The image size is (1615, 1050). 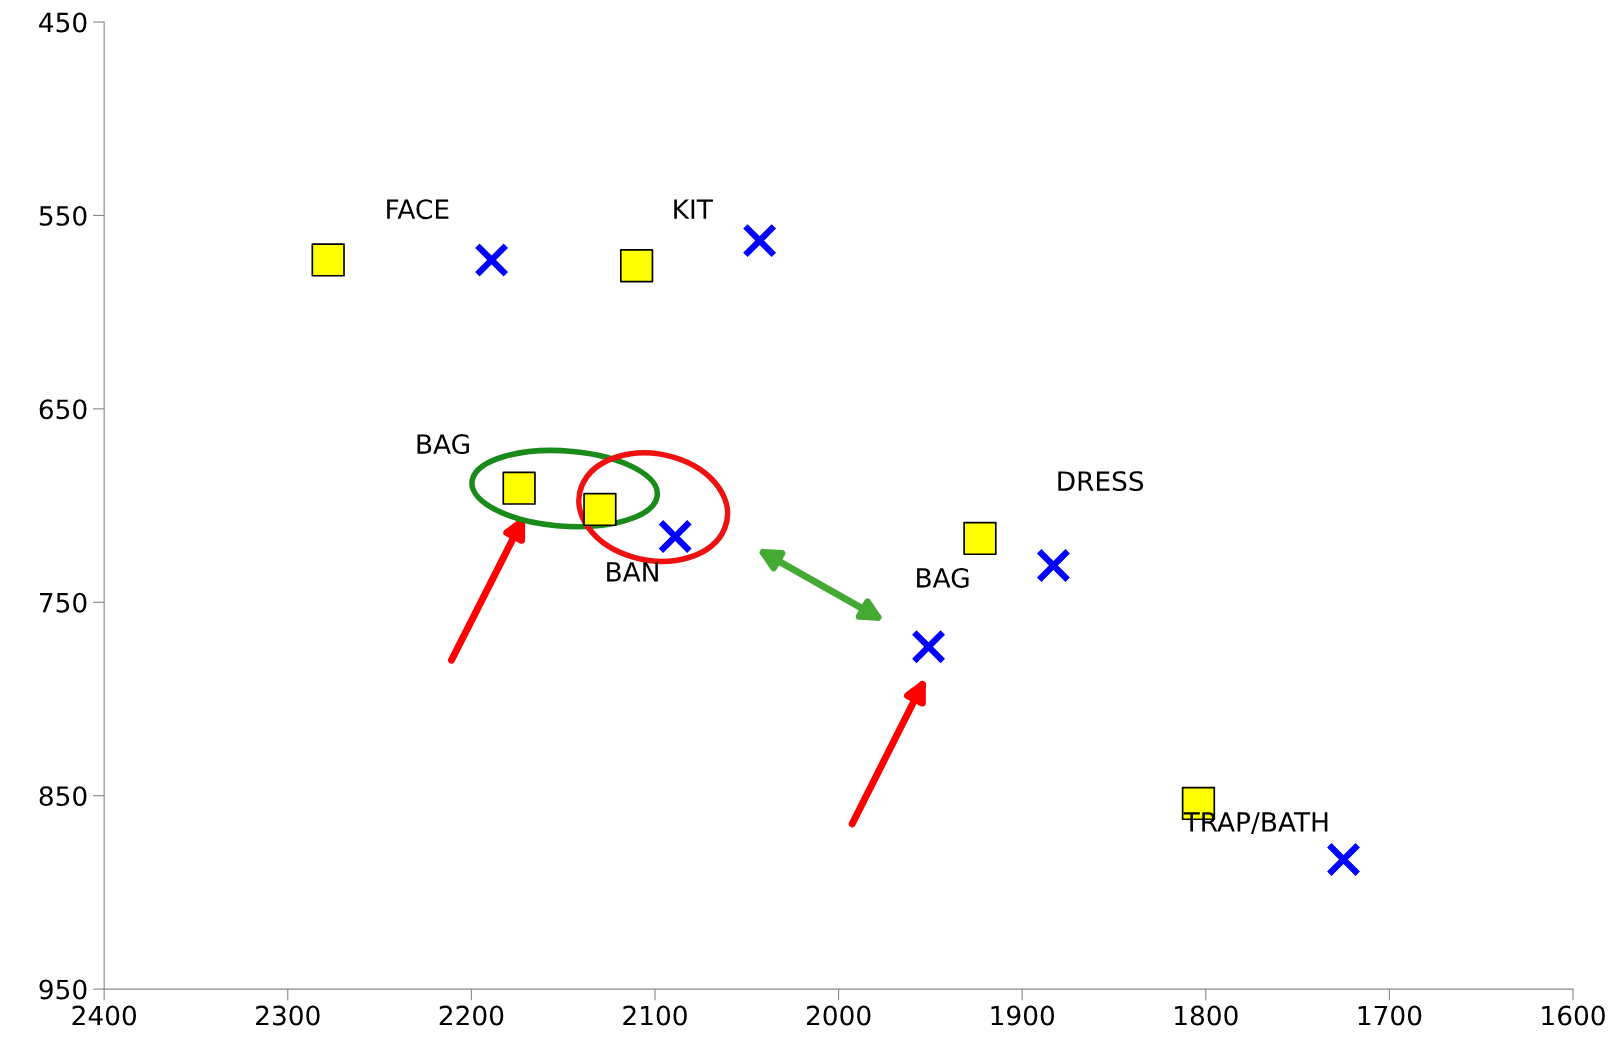 What do you see at coordinates (655, 1015) in the screenshot?
I see `x-tick-label: 2100` at bounding box center [655, 1015].